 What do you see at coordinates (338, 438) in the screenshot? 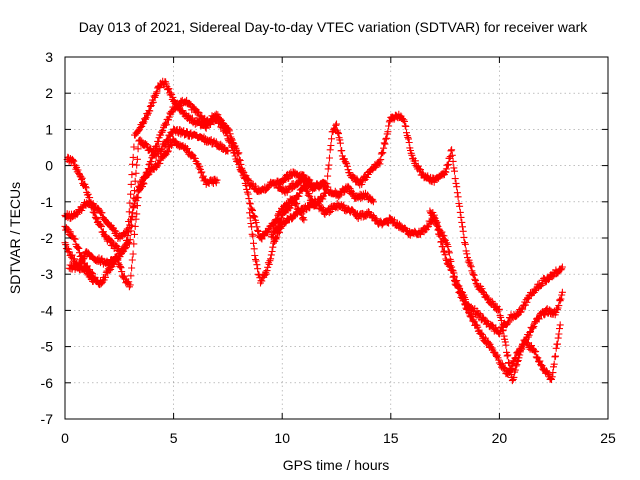
I see `x-tick-labels: 0 5 10 15 20 25` at bounding box center [338, 438].